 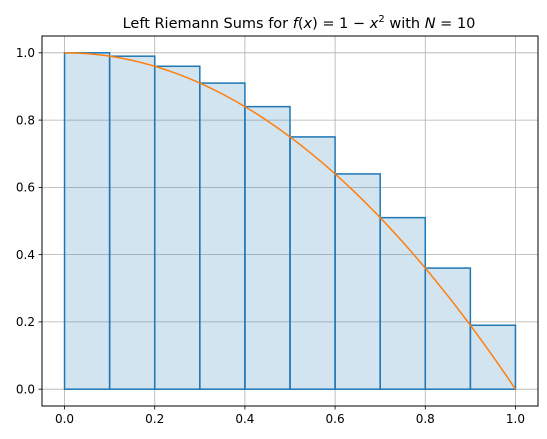 What do you see at coordinates (515, 419) in the screenshot?
I see `x-tick-label: 1.0` at bounding box center [515, 419].